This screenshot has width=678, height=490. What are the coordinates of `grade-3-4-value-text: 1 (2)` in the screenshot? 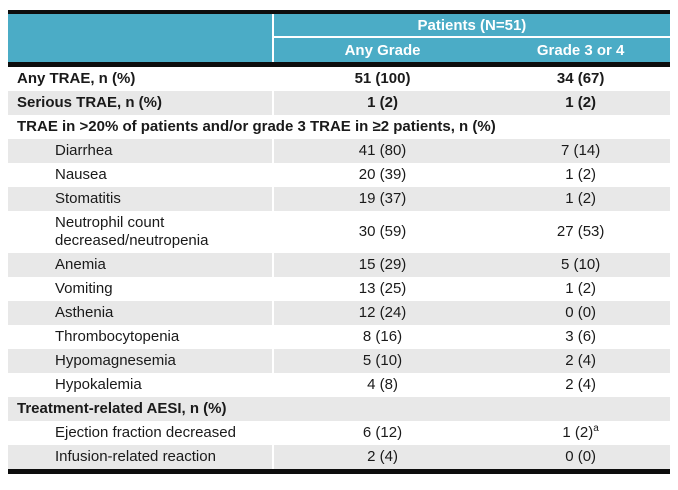 It's located at (578, 432).